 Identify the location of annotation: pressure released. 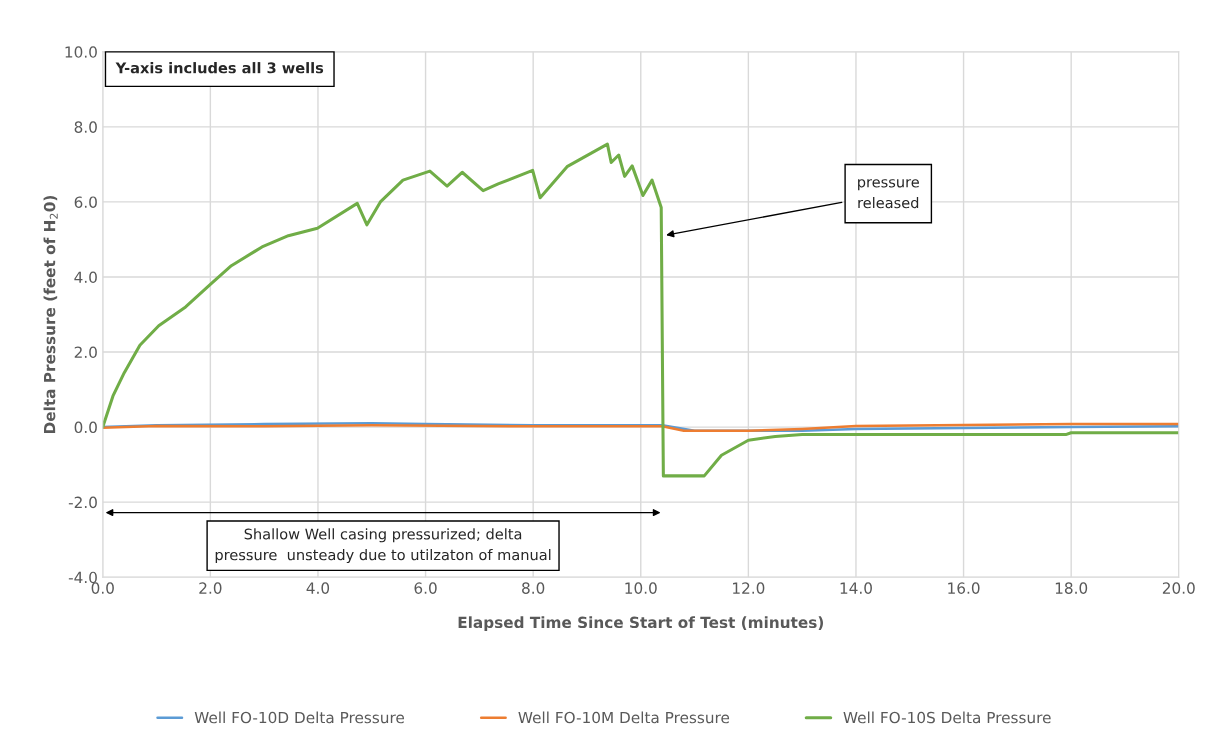
(888, 194).